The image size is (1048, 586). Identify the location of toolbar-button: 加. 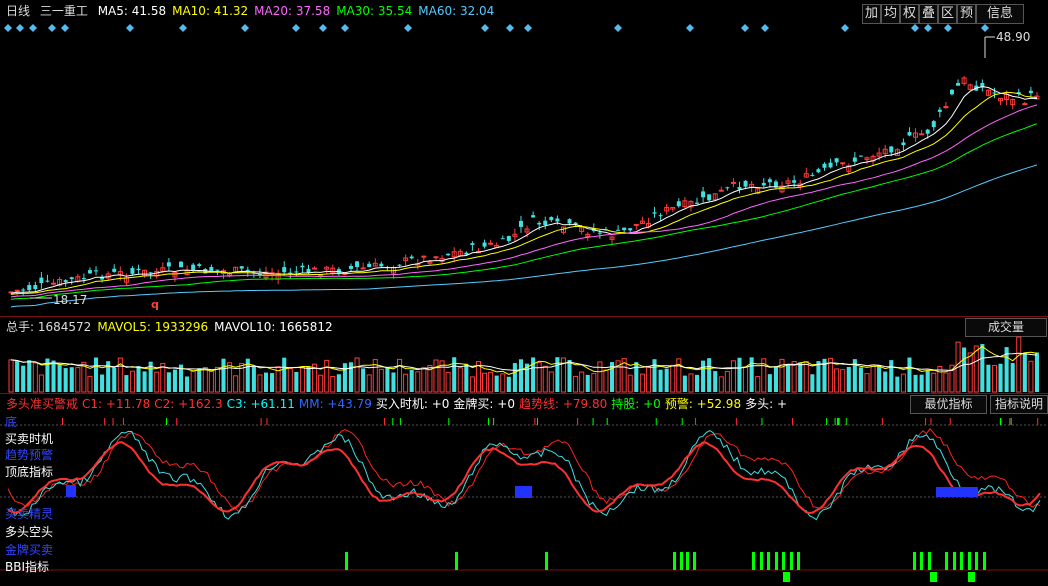
(871, 14).